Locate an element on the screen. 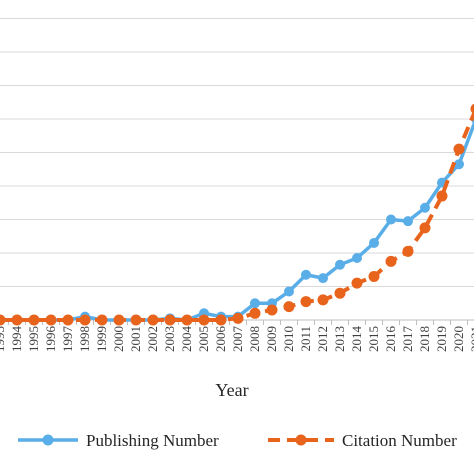 Image resolution: width=474 pixels, height=474 pixels. x-tick-label: 2000 is located at coordinates (118, 339).